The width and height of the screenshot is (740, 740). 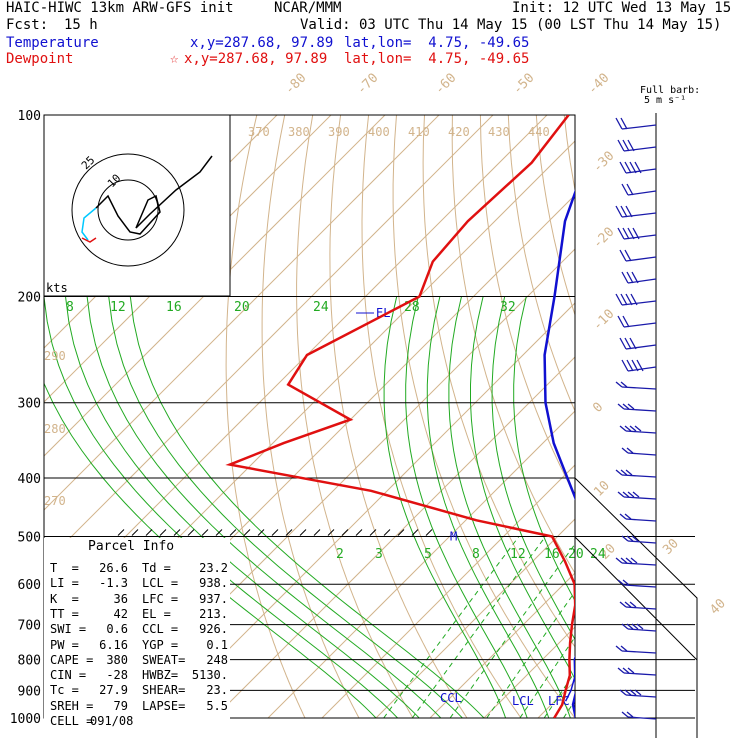 I want to click on dry-adiabat-label: 380, so click(x=299, y=132).